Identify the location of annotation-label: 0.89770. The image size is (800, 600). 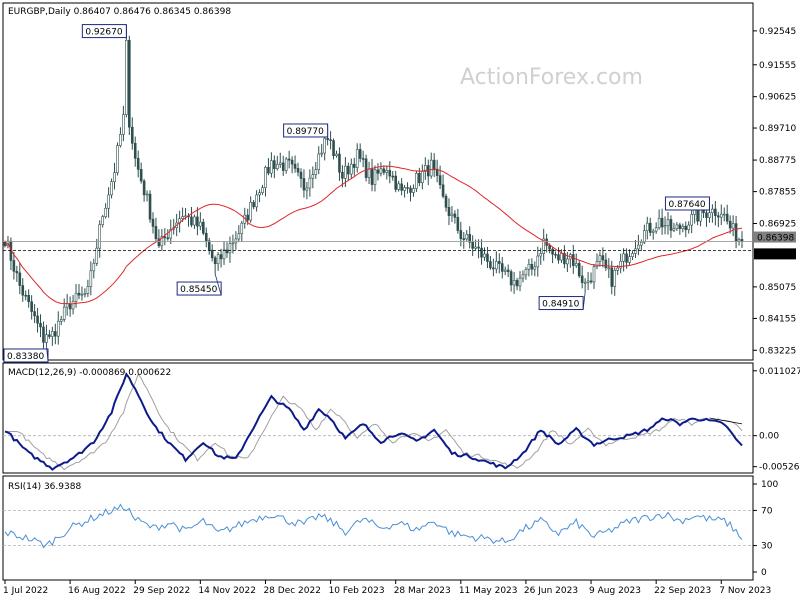
(305, 132).